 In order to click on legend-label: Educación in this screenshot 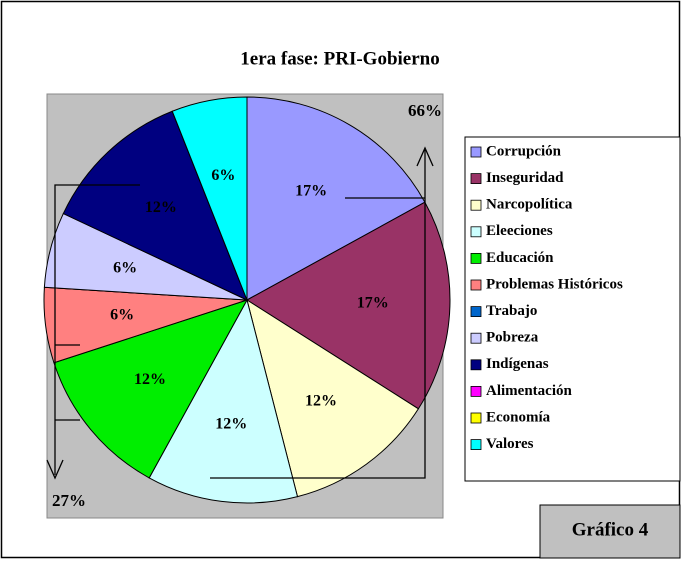, I will do `click(520, 258)`.